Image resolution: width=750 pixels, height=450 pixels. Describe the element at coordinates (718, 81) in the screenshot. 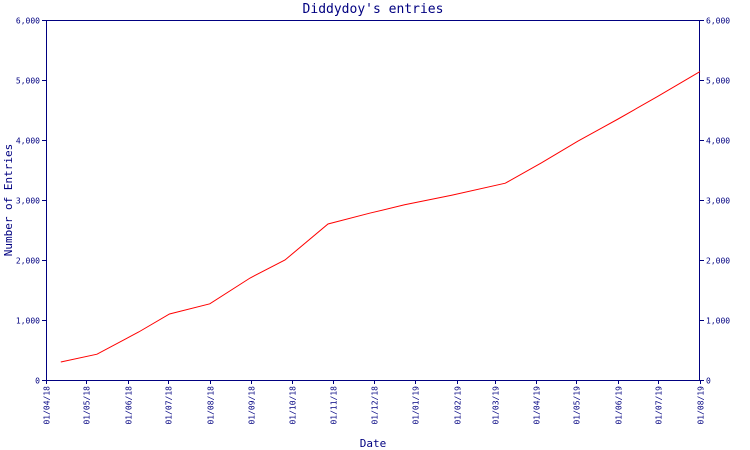

I see `y-tick-label-right: 5,000` at that location.